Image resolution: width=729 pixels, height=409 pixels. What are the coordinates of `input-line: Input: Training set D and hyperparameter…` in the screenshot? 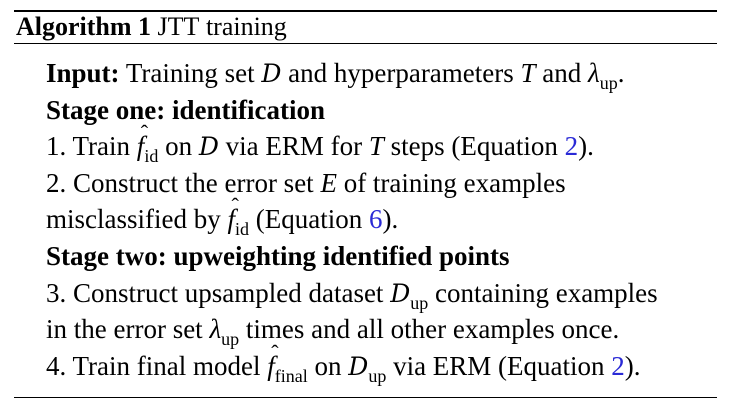 It's located at (386, 74).